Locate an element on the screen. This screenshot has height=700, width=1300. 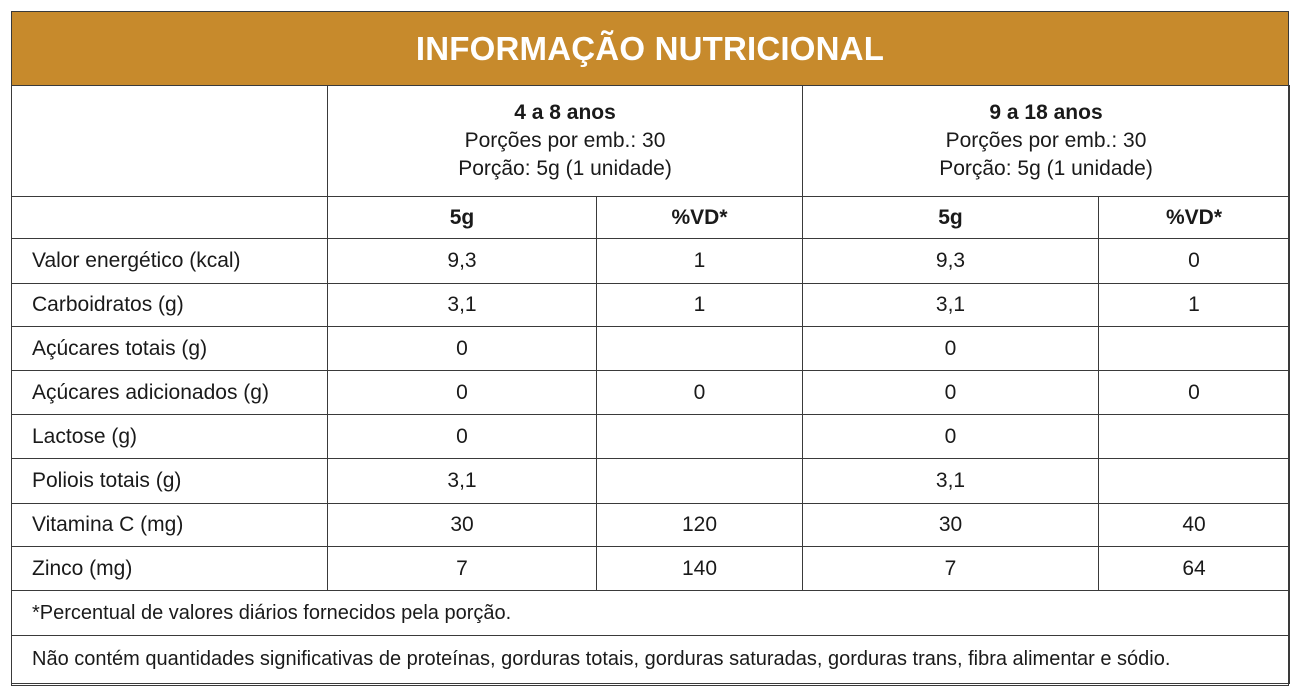
table-row: Carboidratos (g) 3,1 1 3,1 1 is located at coordinates (651, 305).